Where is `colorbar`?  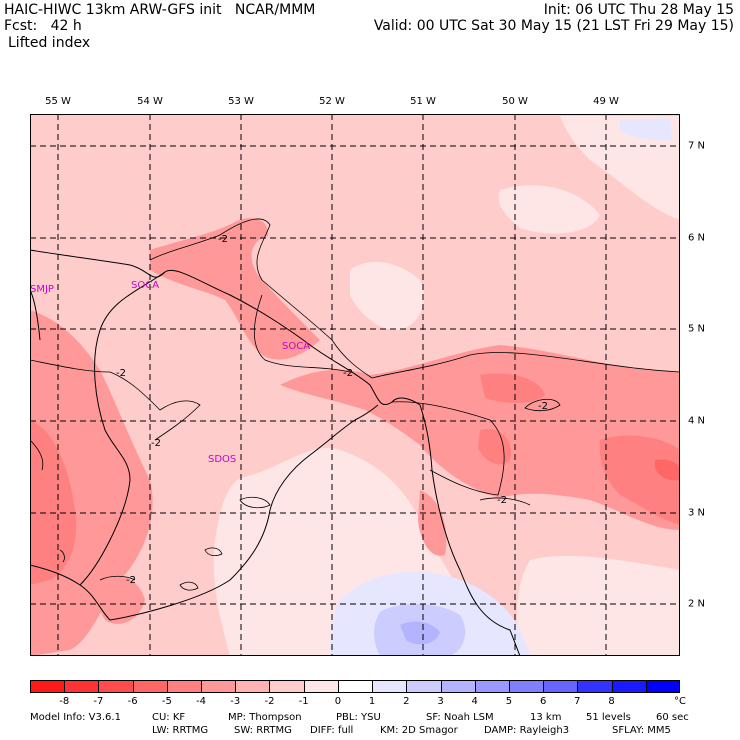 colorbar is located at coordinates (355, 686).